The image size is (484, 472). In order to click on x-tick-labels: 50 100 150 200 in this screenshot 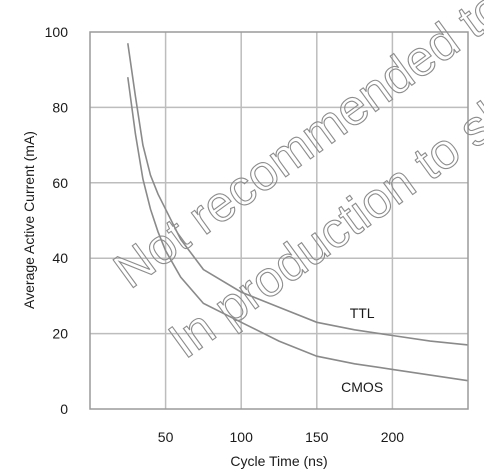, I will do `click(281, 437)`.